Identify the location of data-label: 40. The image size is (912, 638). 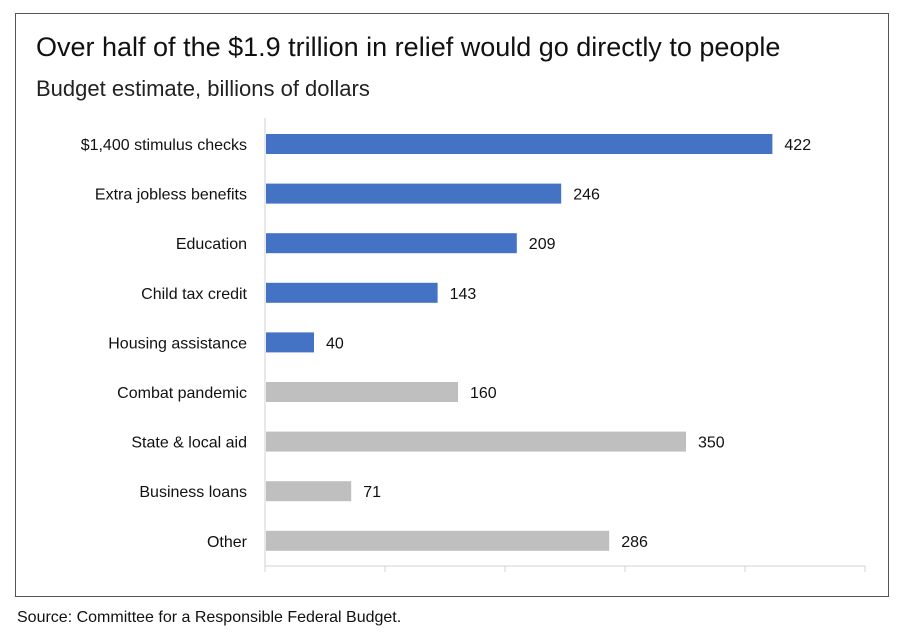
(335, 343).